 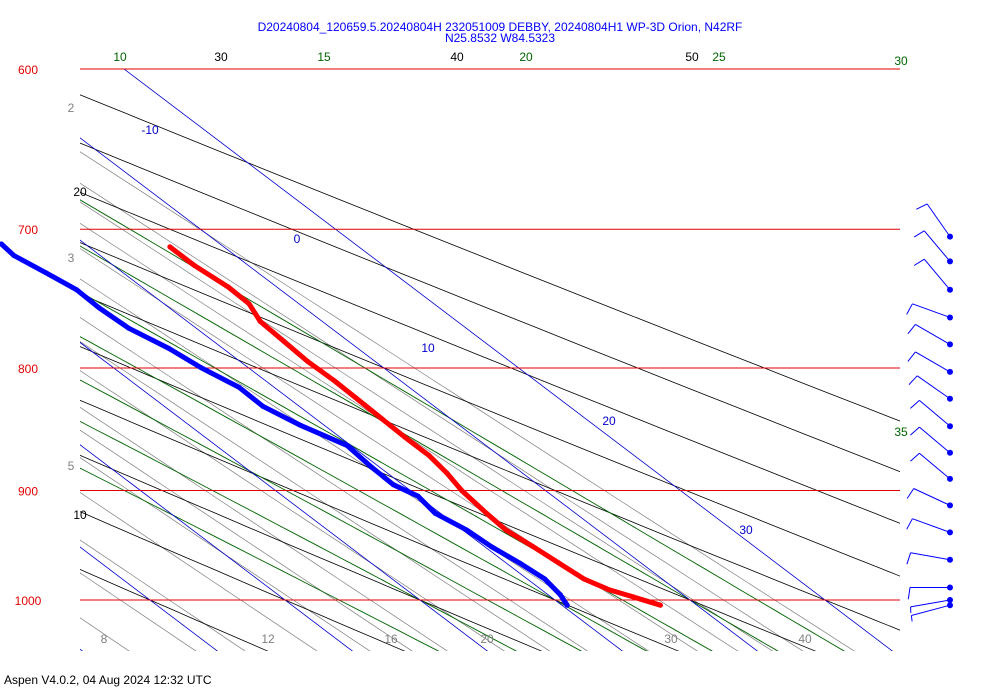 I want to click on isotherm-label: 0, so click(x=297, y=239).